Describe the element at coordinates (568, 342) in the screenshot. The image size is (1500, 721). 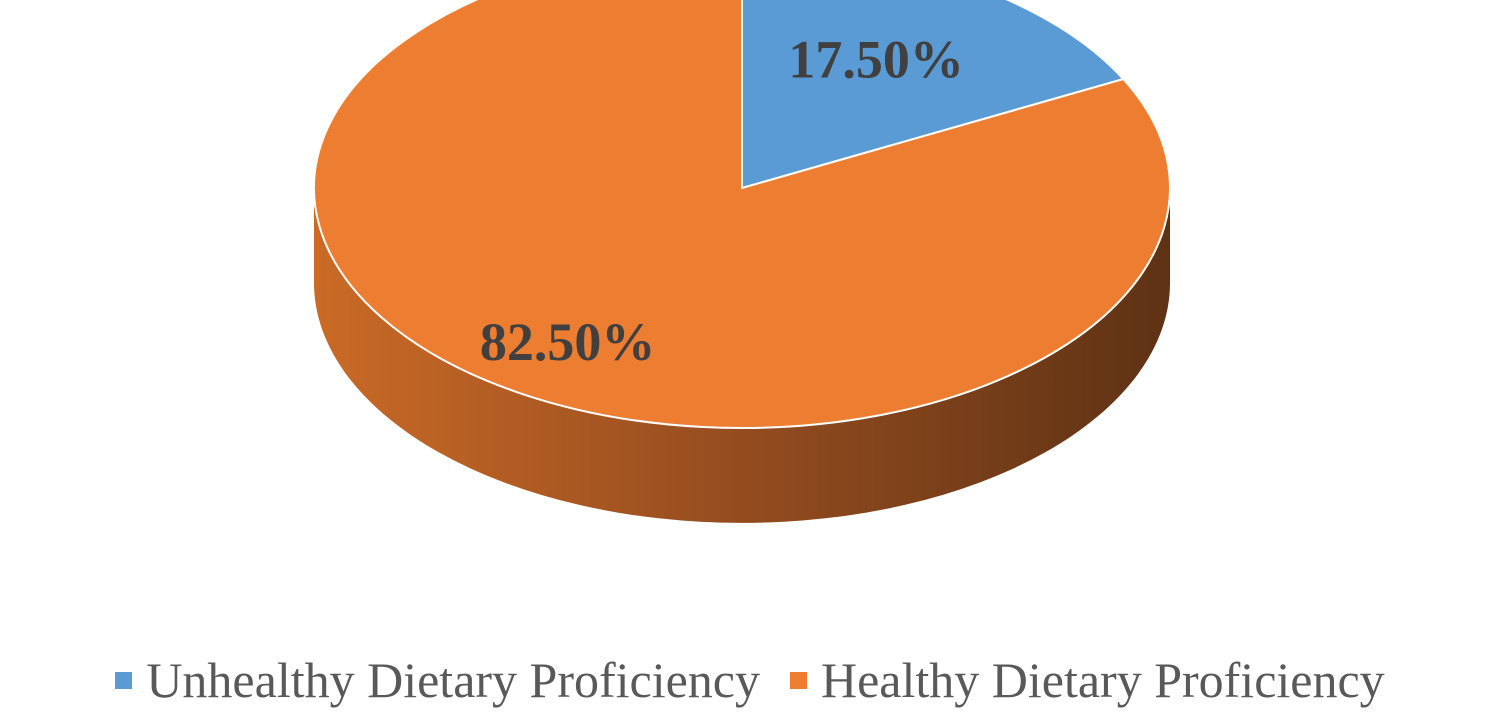
I see `pie-data-label: 82.50%` at that location.